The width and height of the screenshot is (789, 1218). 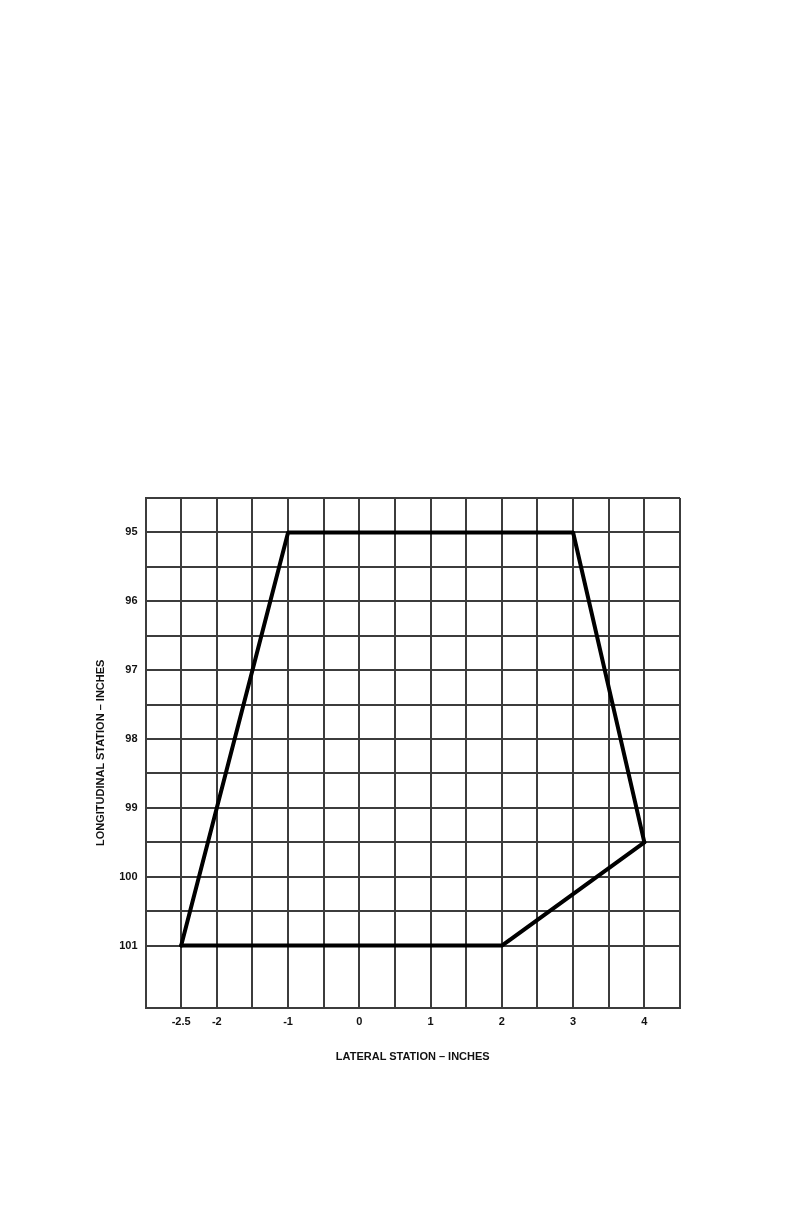 I want to click on x-tick-label: 0, so click(x=359, y=1021).